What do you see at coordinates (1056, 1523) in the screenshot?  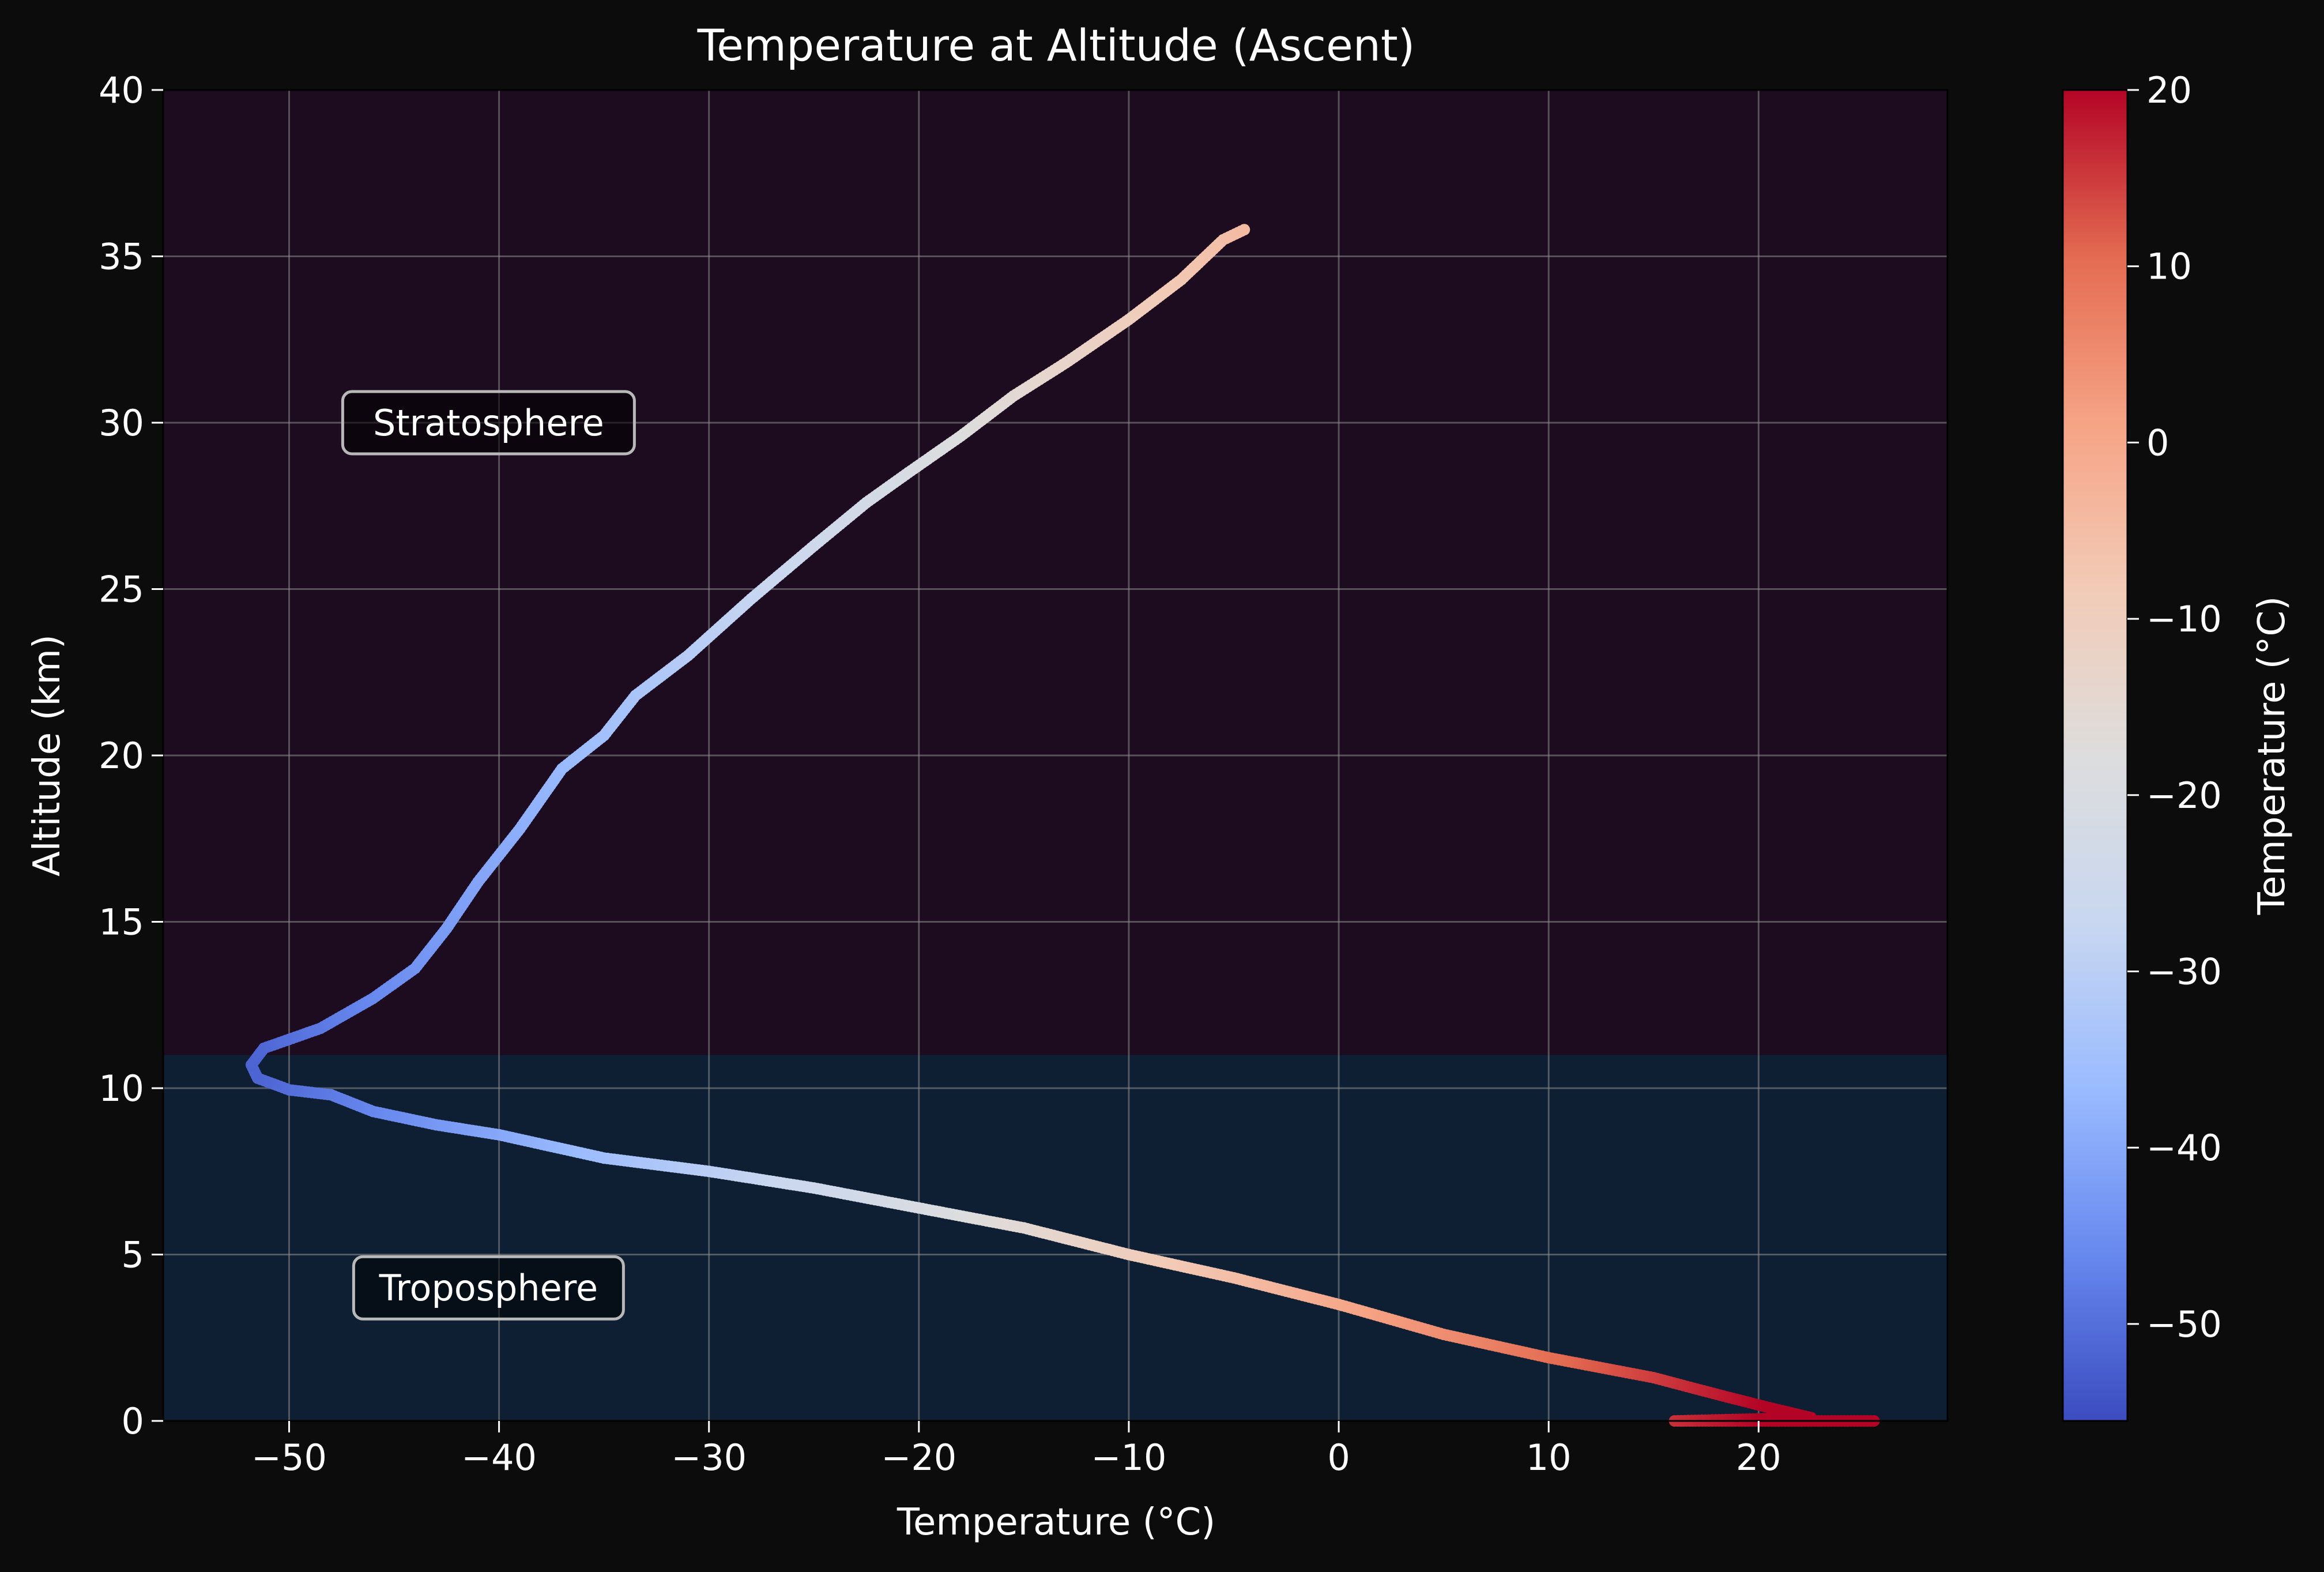 I see `x-axis-label: Temperature (°C)` at bounding box center [1056, 1523].